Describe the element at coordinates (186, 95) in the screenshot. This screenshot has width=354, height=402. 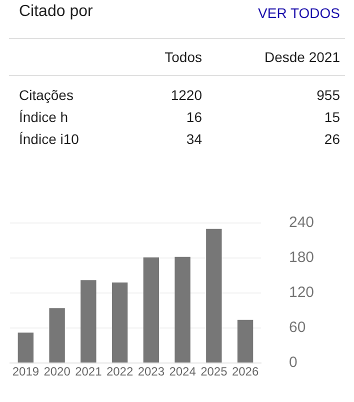
I see `text: 1220` at that location.